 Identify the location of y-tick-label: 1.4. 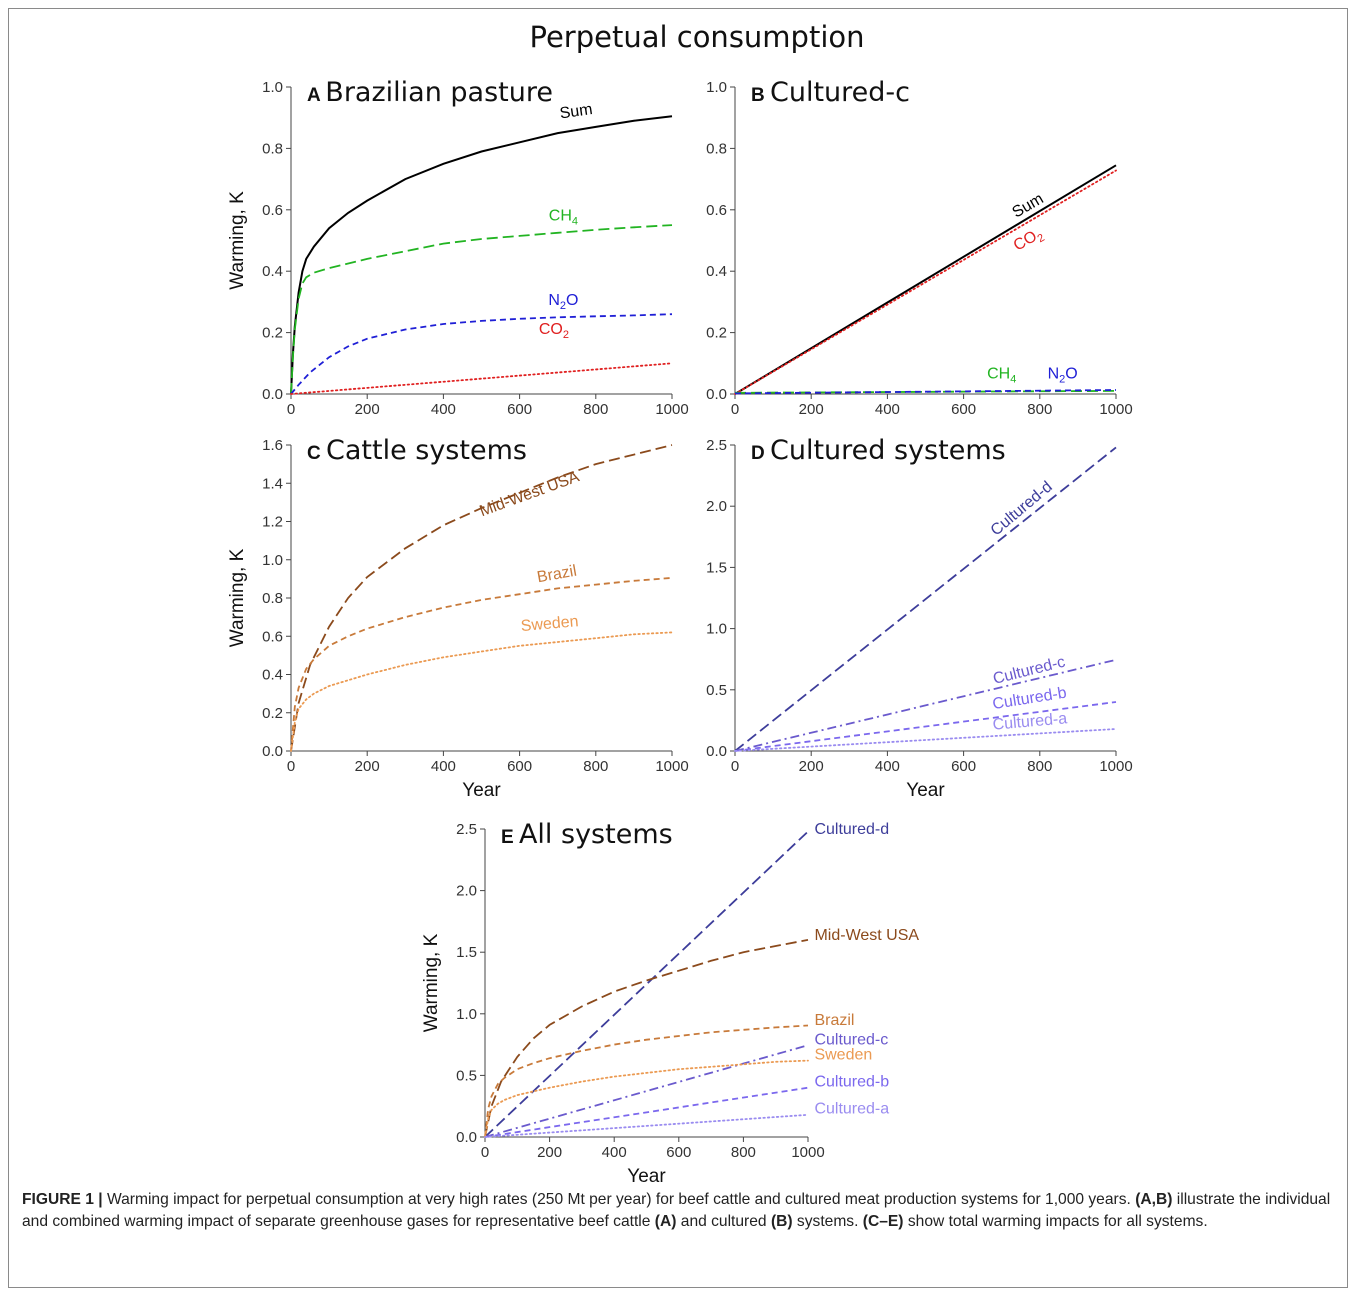
(272, 483).